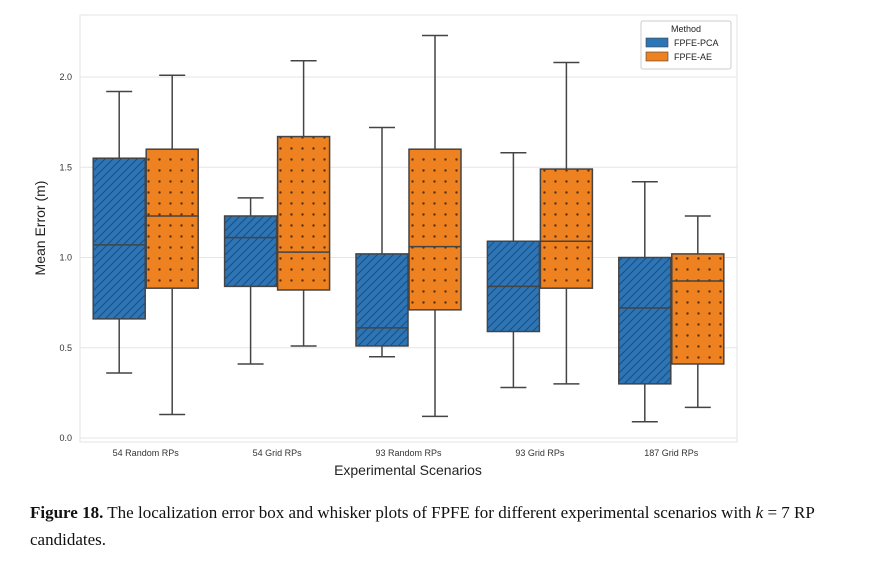 The image size is (891, 569). I want to click on legend: Method FPFE-PCA FPFE-AE, so click(686, 45).